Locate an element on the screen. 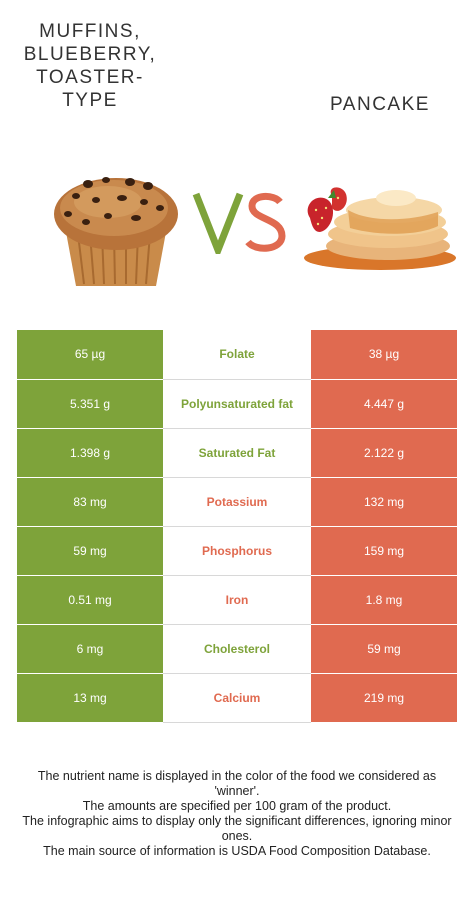  left-value-cell: 0.51 mg is located at coordinates (90, 600).